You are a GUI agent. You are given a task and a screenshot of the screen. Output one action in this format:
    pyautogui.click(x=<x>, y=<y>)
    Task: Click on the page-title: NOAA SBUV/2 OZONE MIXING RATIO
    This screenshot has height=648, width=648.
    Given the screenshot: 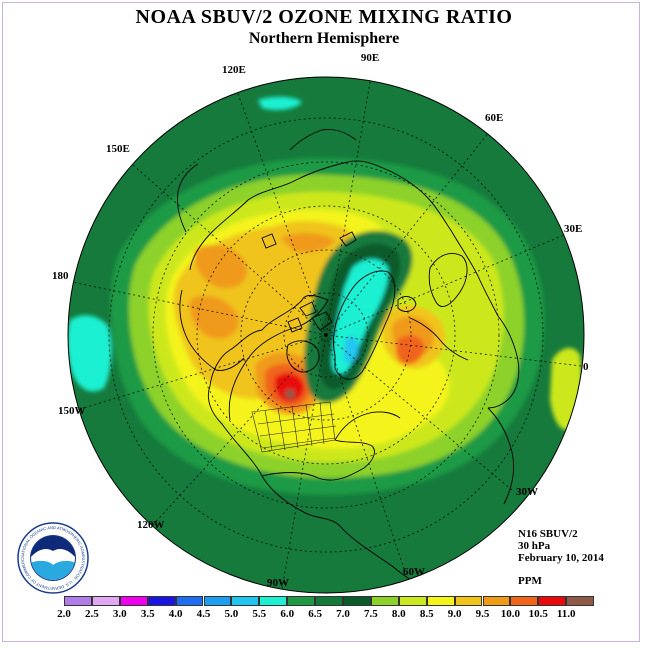 What is the action you would take?
    pyautogui.click(x=324, y=17)
    